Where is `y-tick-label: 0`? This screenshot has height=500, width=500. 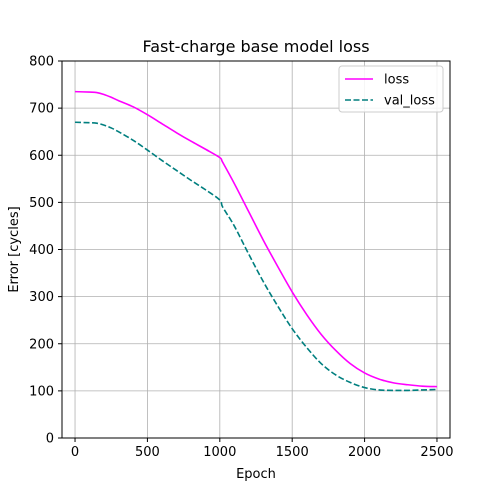 y-tick-label: 0 is located at coordinates (50, 439).